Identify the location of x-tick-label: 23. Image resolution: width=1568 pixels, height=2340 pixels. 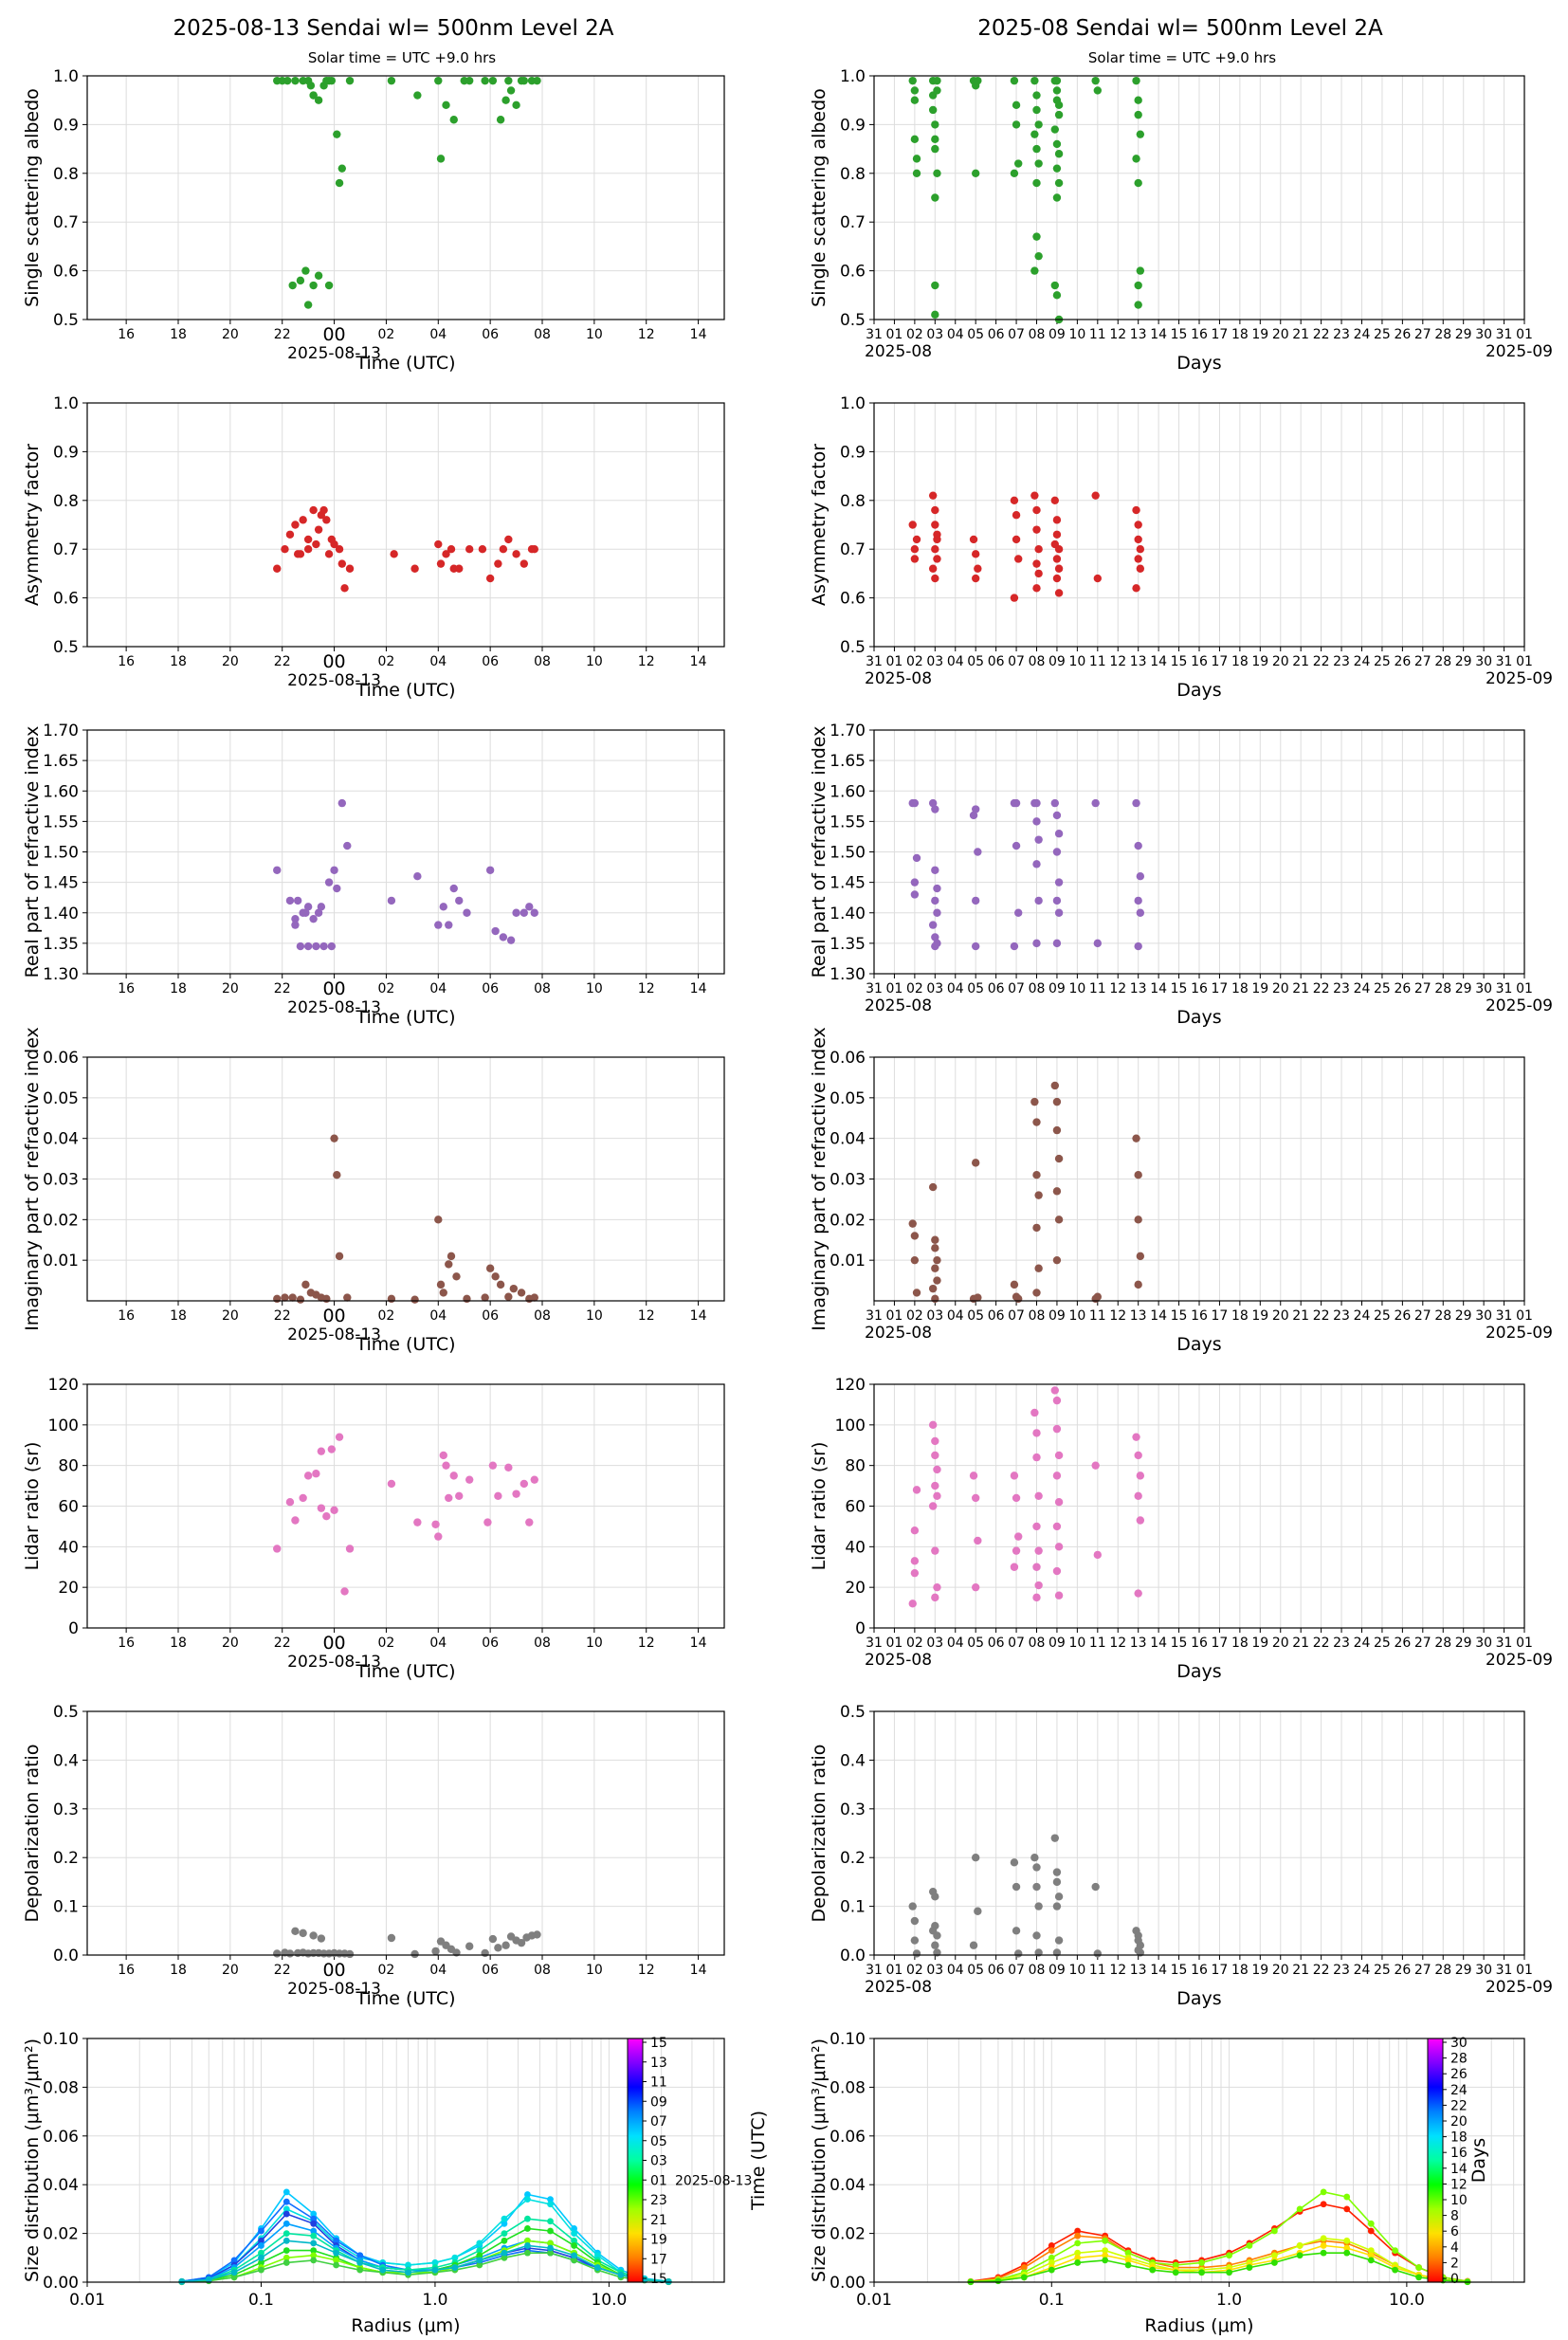
(1341, 334).